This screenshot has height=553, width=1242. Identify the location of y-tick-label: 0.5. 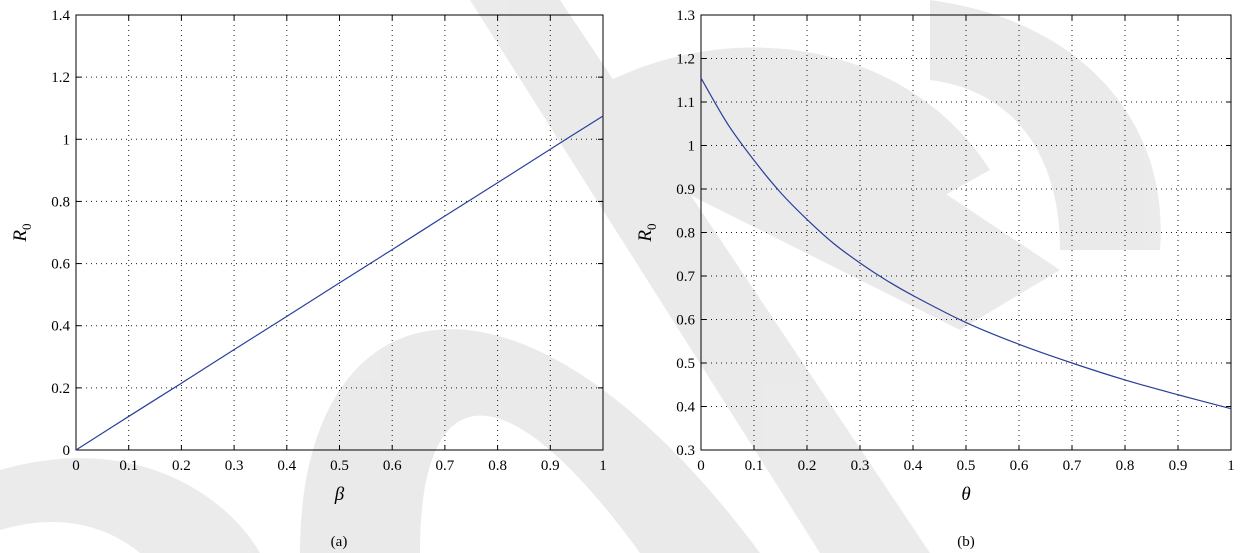
(685, 364).